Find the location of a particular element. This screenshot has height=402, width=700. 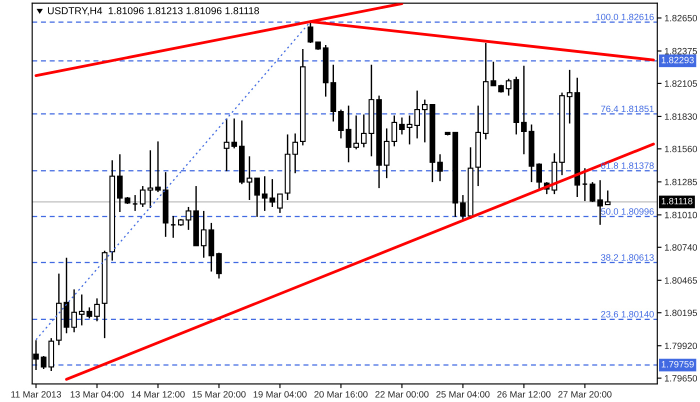

x-tick-label: 26 Mar 12:00 is located at coordinates (524, 394).